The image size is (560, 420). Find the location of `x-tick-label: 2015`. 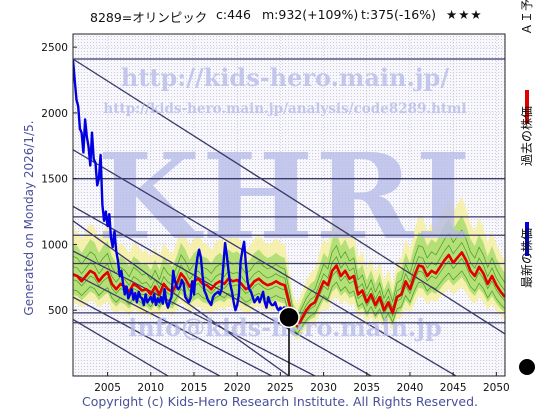

x-tick-label: 2015 is located at coordinates (194, 388).